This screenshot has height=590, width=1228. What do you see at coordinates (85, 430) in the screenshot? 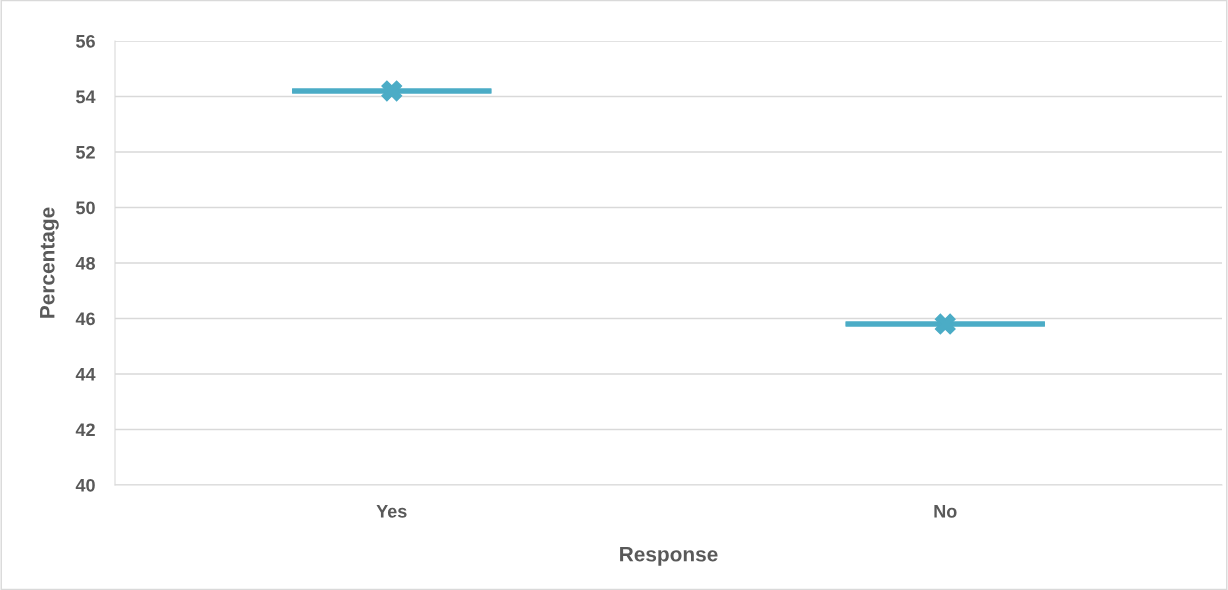
I see `y-tick-label: 42` at bounding box center [85, 430].